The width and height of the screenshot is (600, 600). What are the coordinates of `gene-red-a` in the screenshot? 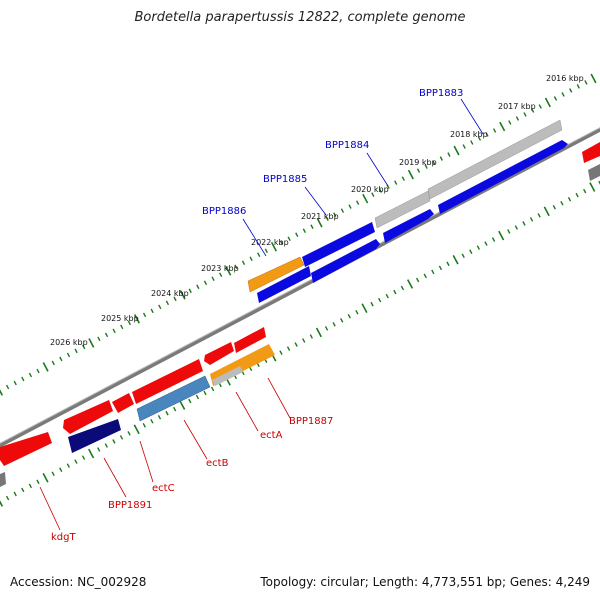 It's located at (250, 340).